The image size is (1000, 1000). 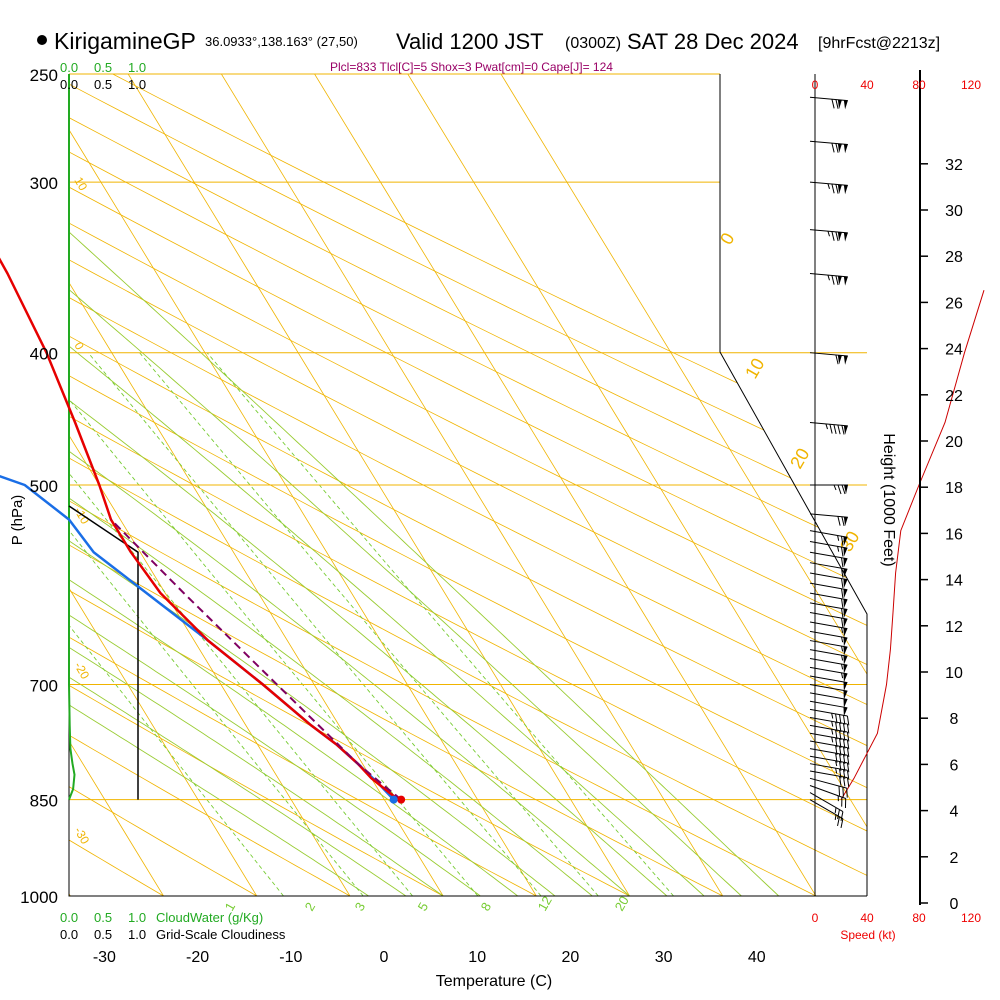 What do you see at coordinates (954, 858) in the screenshot?
I see `height-tick-label: 2` at bounding box center [954, 858].